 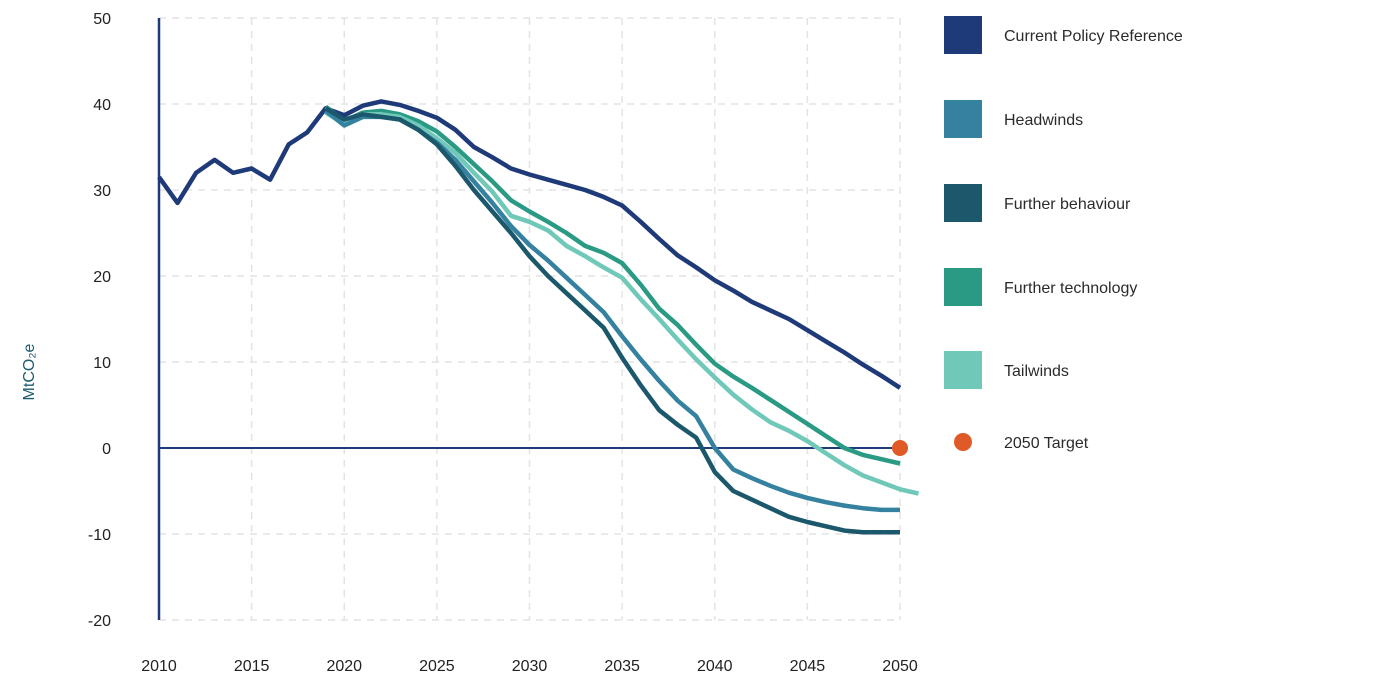 What do you see at coordinates (1067, 204) in the screenshot?
I see `legend-label: Further behaviour` at bounding box center [1067, 204].